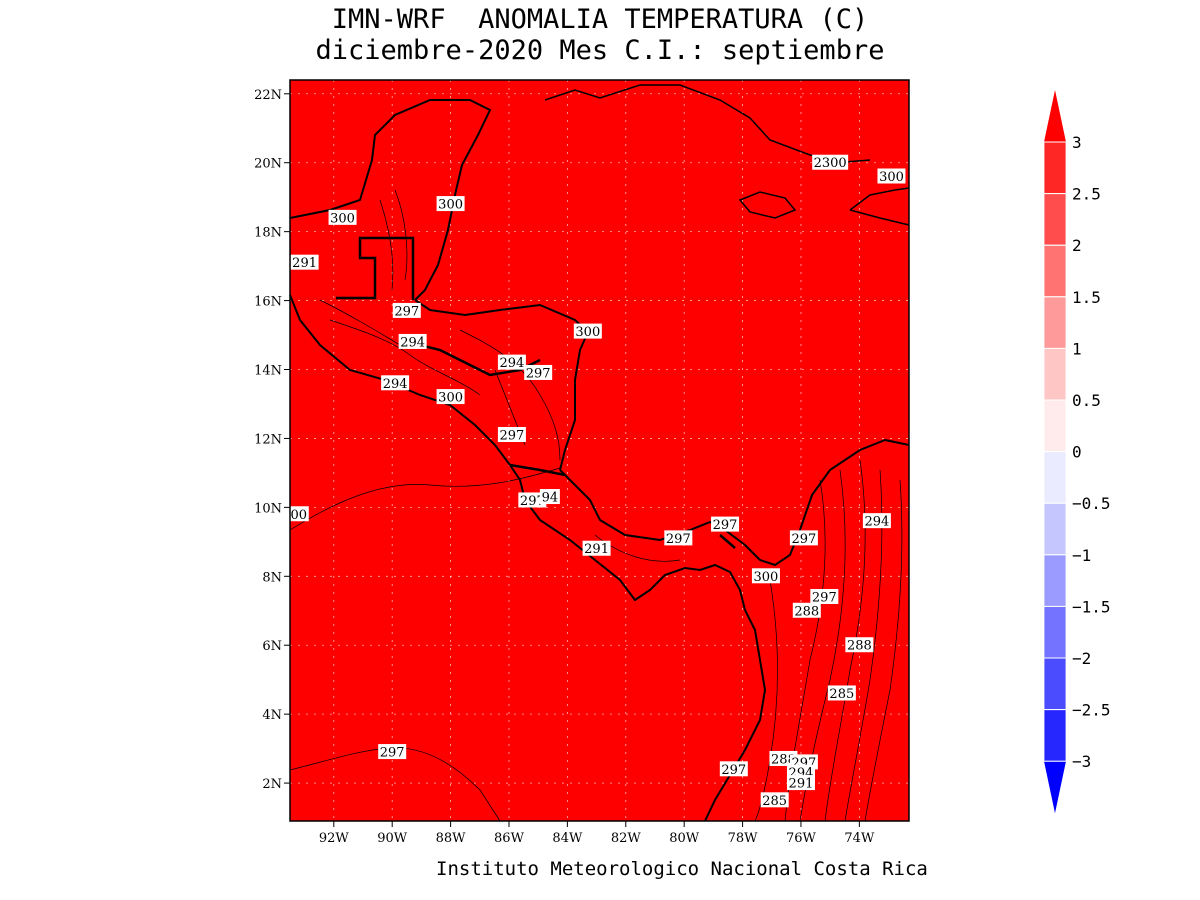  I want to click on lat-tick-label: 22N, so click(268, 95).